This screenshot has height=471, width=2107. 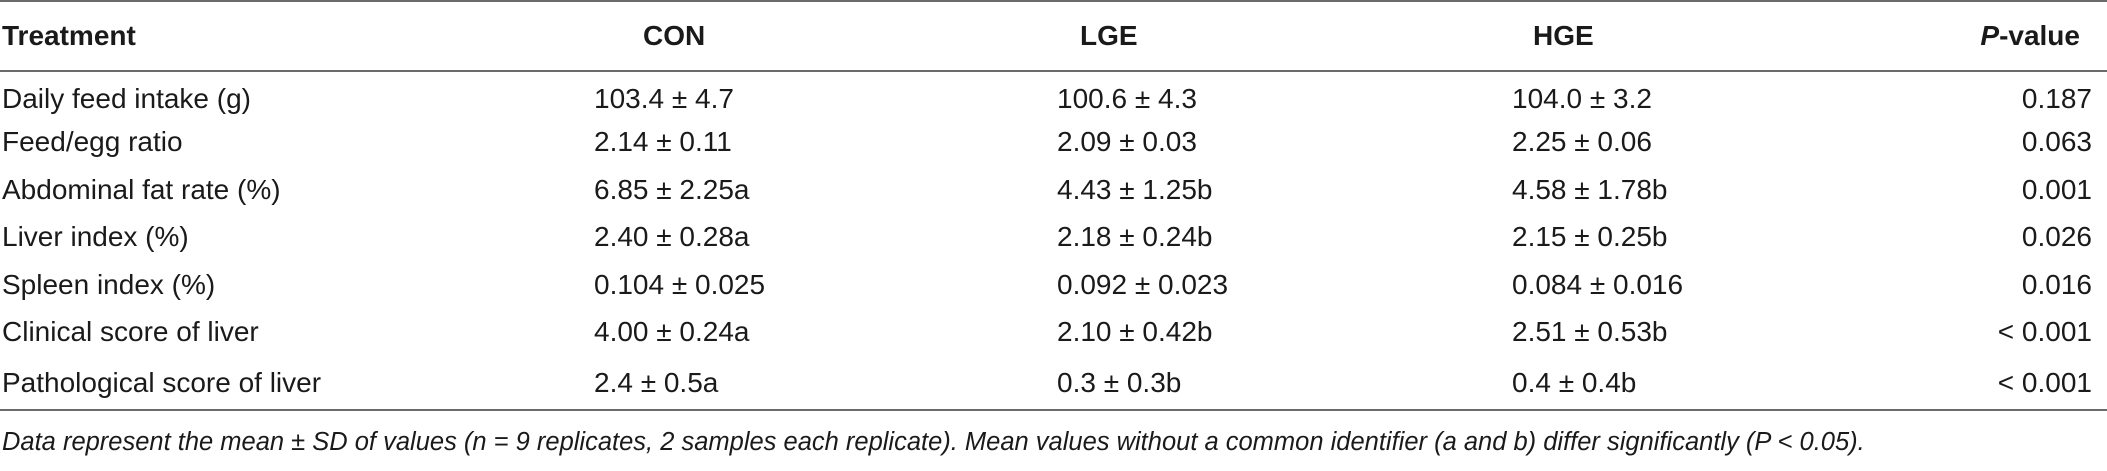 I want to click on header-hge: HGE, so click(x=1563, y=35).